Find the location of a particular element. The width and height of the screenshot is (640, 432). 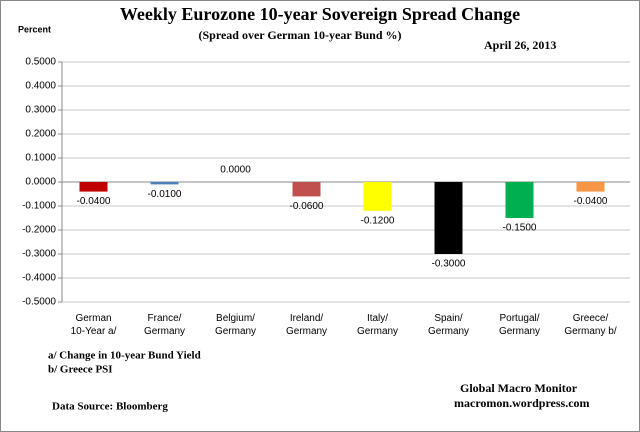

data-label: -0.0100 is located at coordinates (165, 194).